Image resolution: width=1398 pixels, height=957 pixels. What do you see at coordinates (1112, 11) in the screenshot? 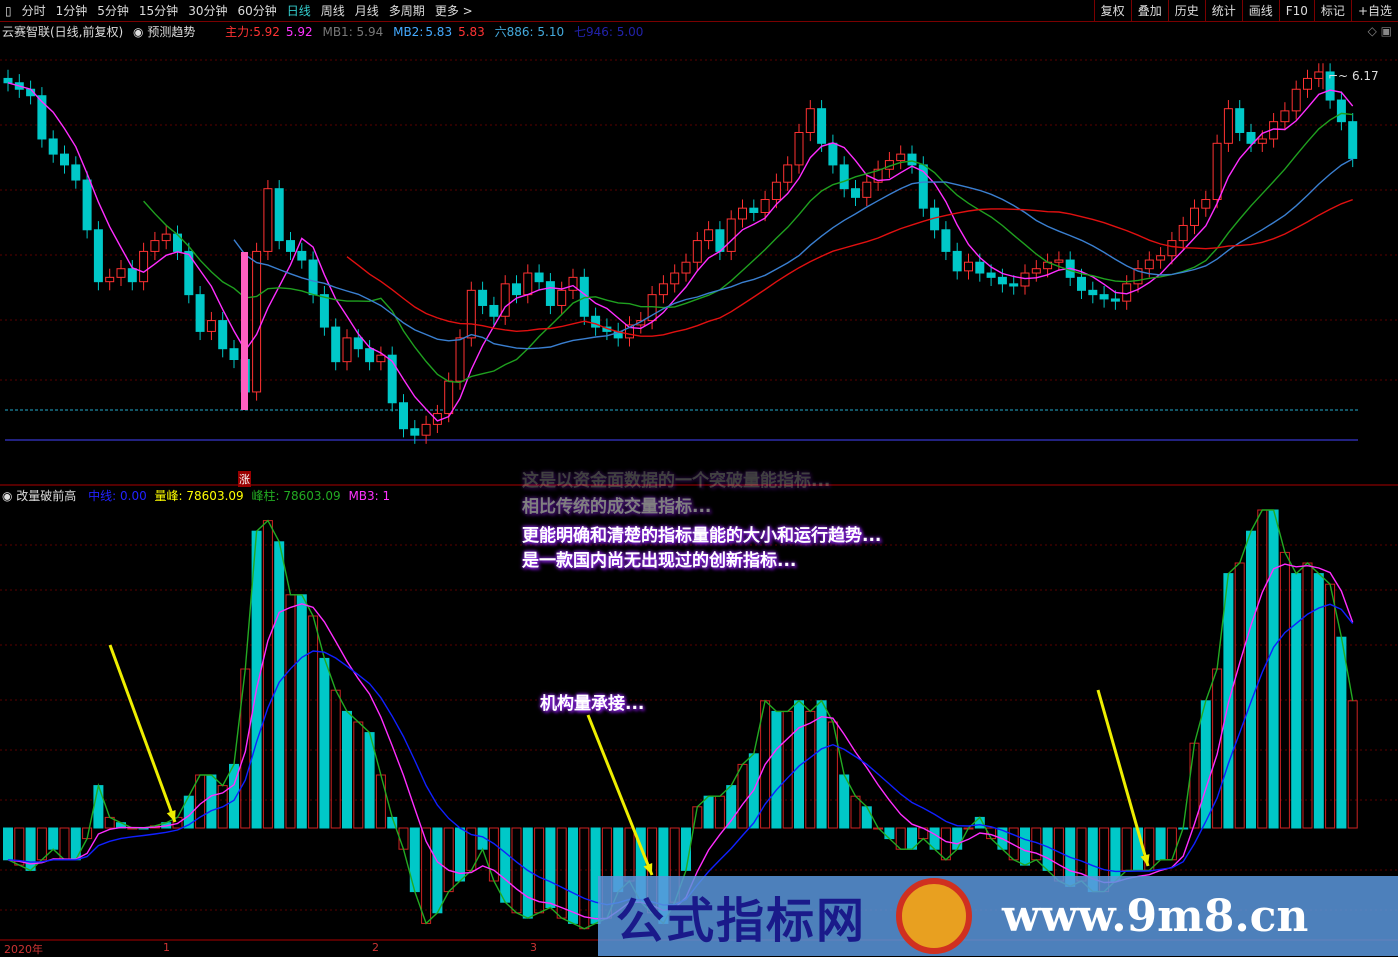
I see `toolbar-button: 复权` at bounding box center [1112, 11].